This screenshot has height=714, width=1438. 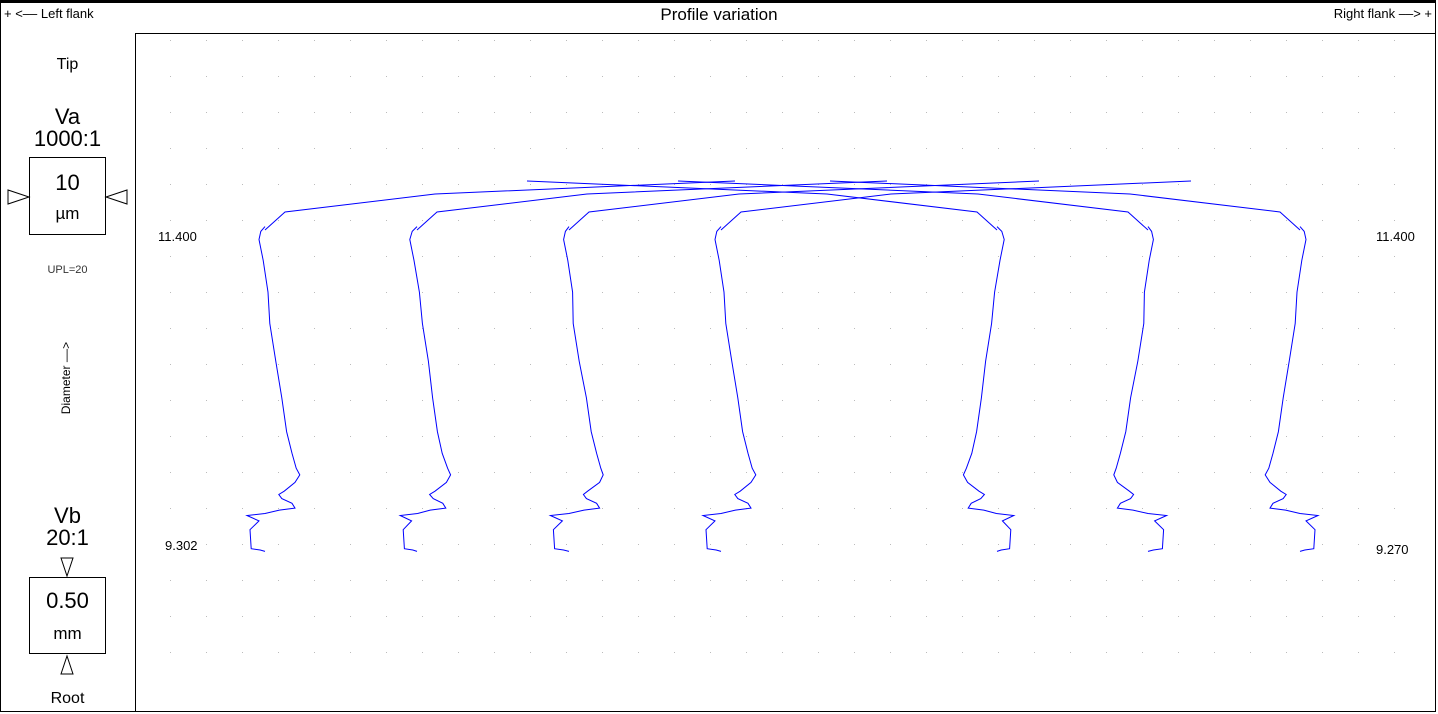 I want to click on vb-scale-box: 0.50 mm, so click(x=67, y=615).